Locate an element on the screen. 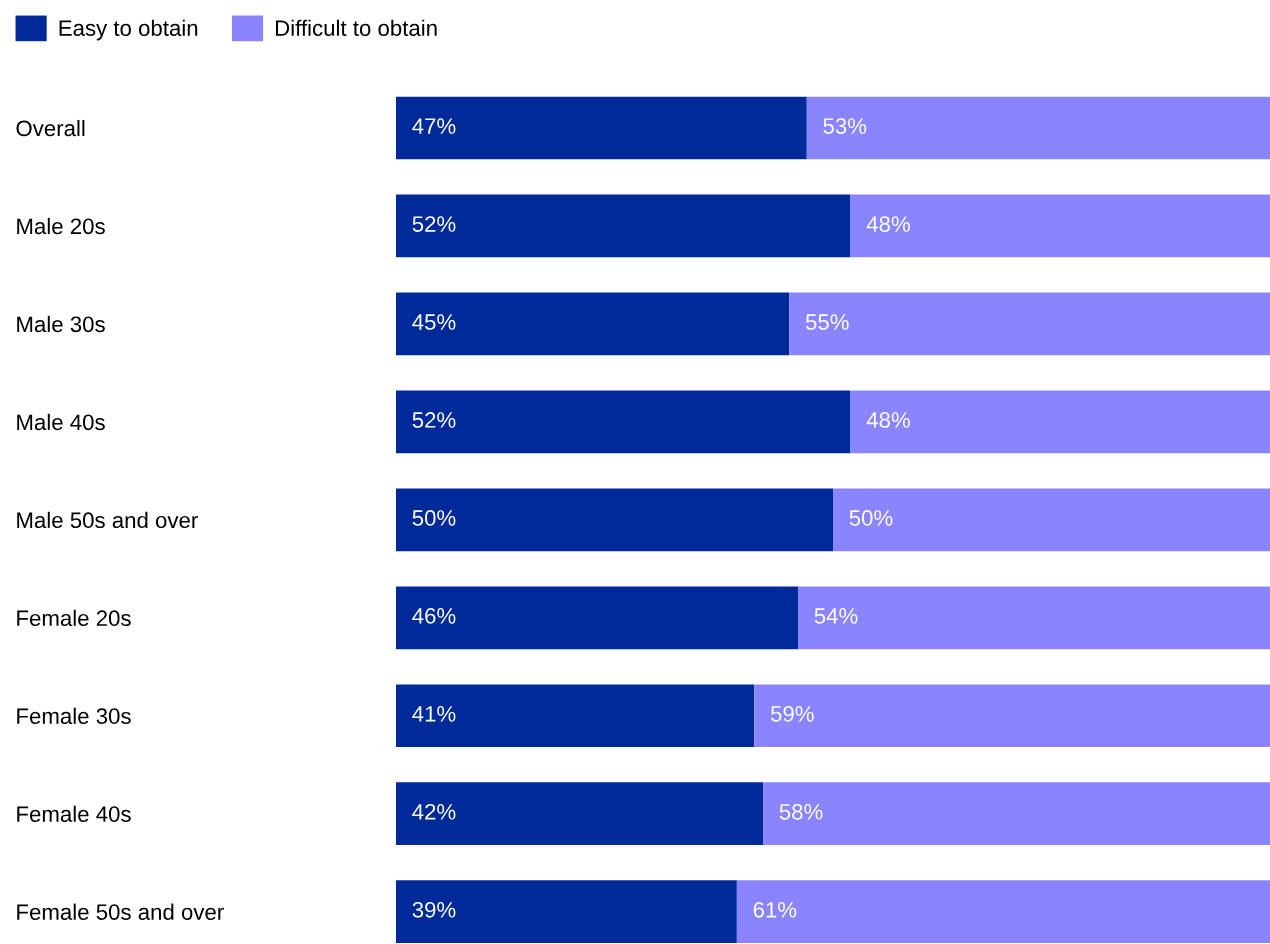 The width and height of the screenshot is (1270, 944). y-tick-label: Male 20s is located at coordinates (61, 226).